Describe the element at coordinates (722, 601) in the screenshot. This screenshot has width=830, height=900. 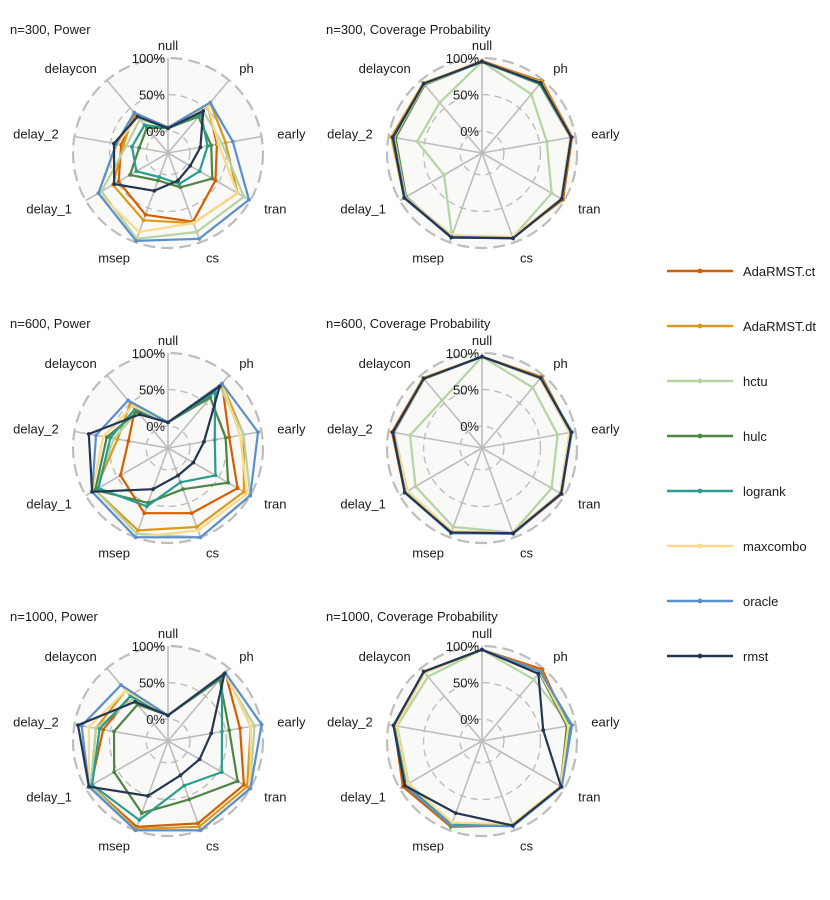
I see `legend-item: oracle` at that location.